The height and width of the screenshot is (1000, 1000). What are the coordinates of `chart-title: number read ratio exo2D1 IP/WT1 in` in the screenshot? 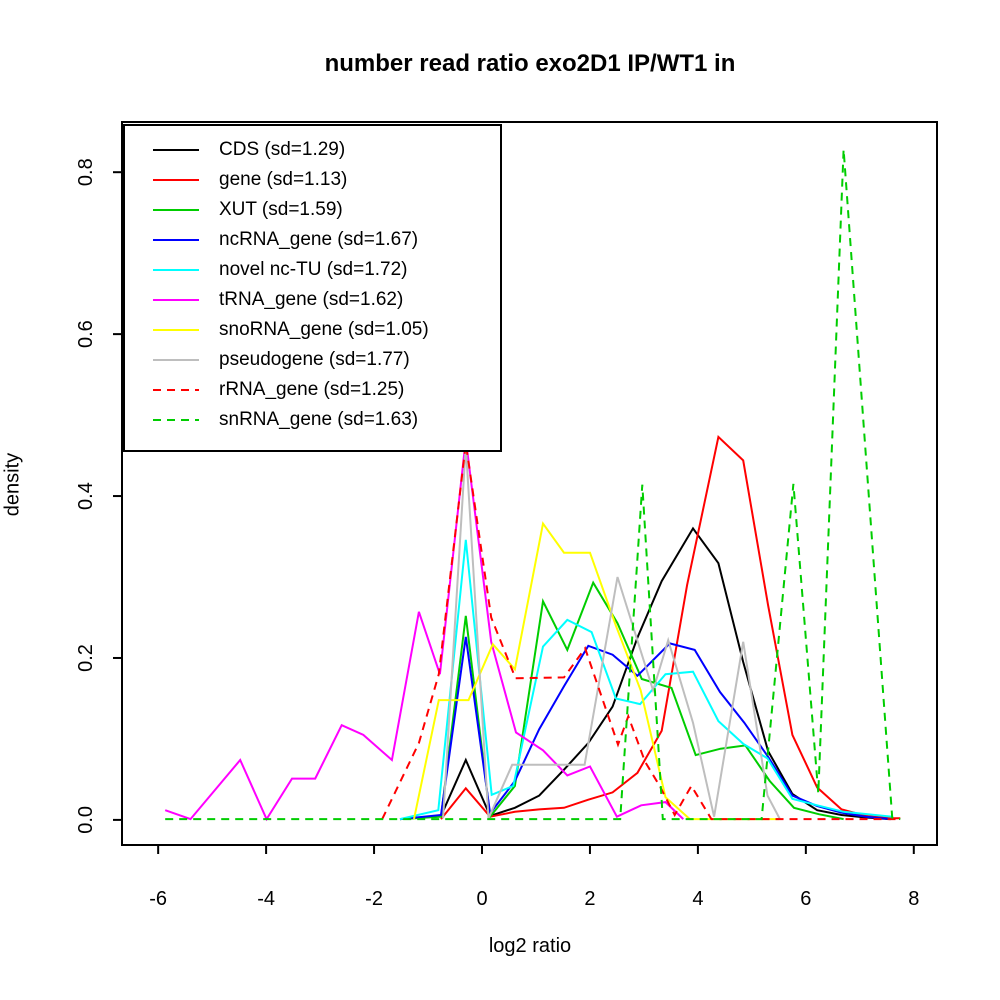 It's located at (530, 63).